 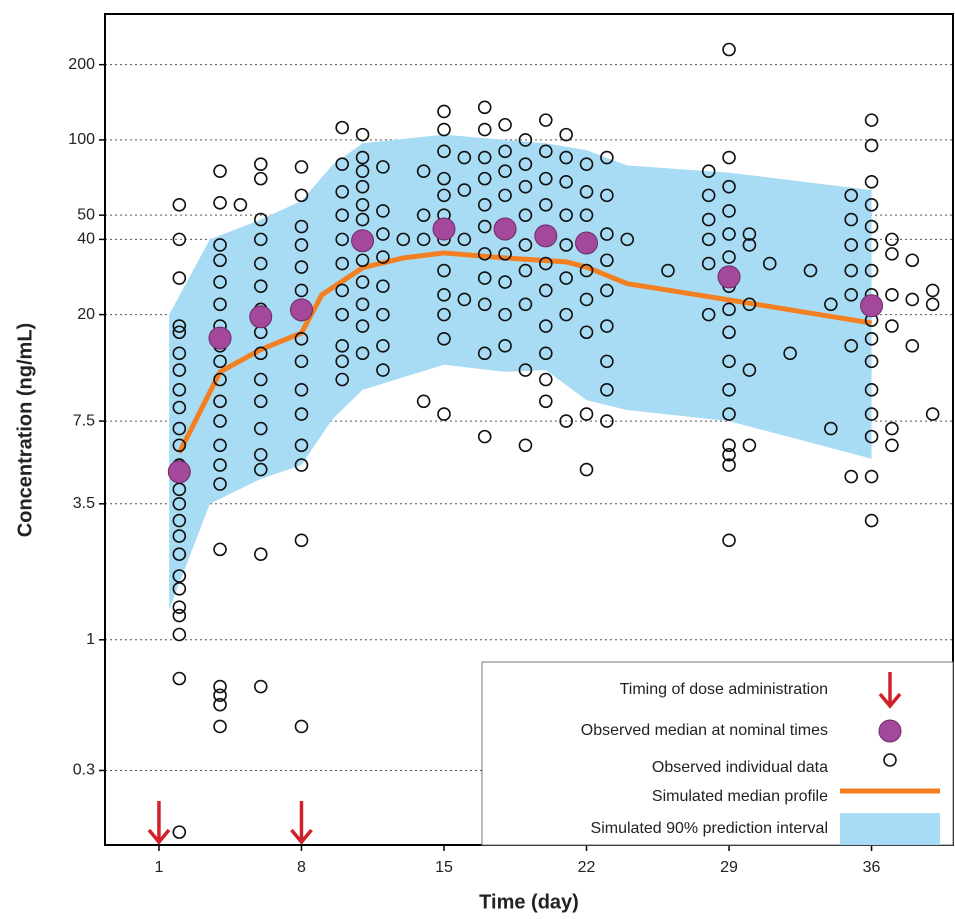 I want to click on y-tick-label: 20, so click(x=86, y=314).